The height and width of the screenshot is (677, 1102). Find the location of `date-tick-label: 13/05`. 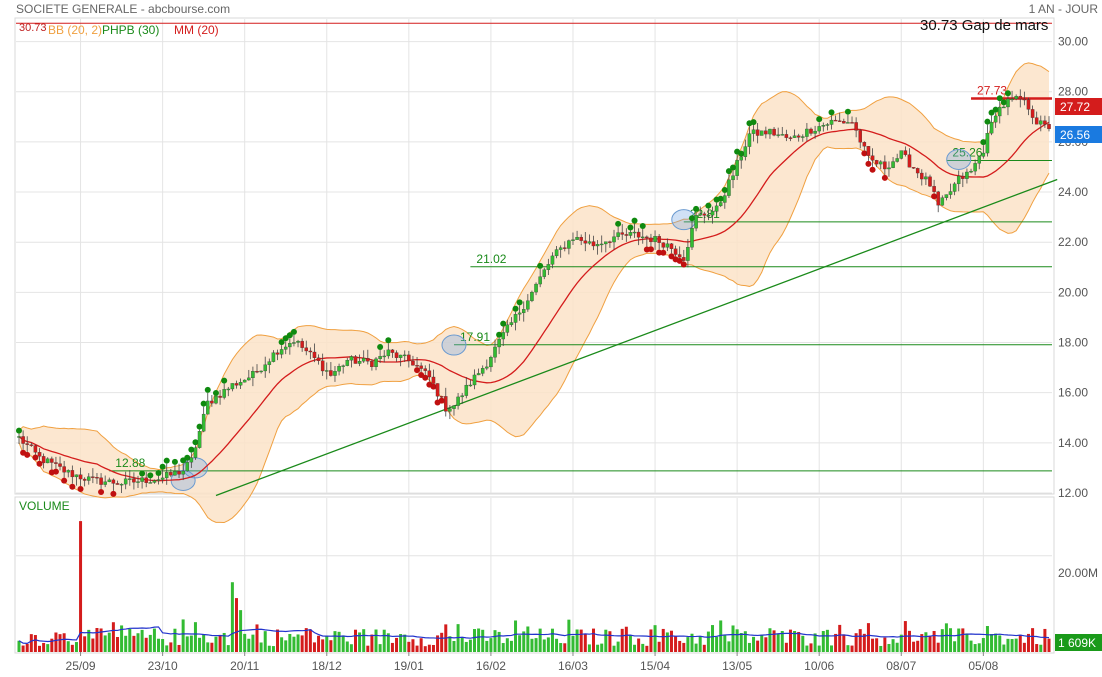

date-tick-label: 13/05 is located at coordinates (737, 666).